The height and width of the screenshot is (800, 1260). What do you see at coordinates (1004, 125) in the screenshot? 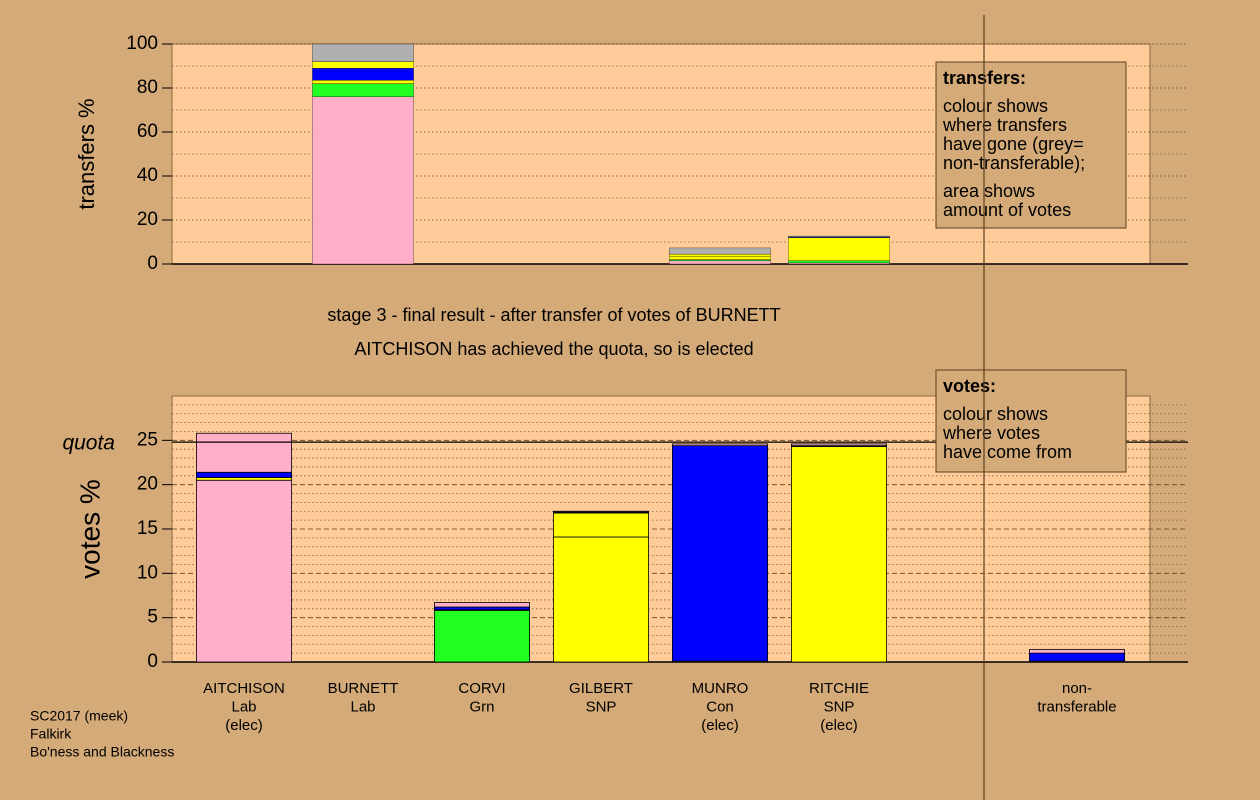
I see `legend-text: where transfers` at bounding box center [1004, 125].